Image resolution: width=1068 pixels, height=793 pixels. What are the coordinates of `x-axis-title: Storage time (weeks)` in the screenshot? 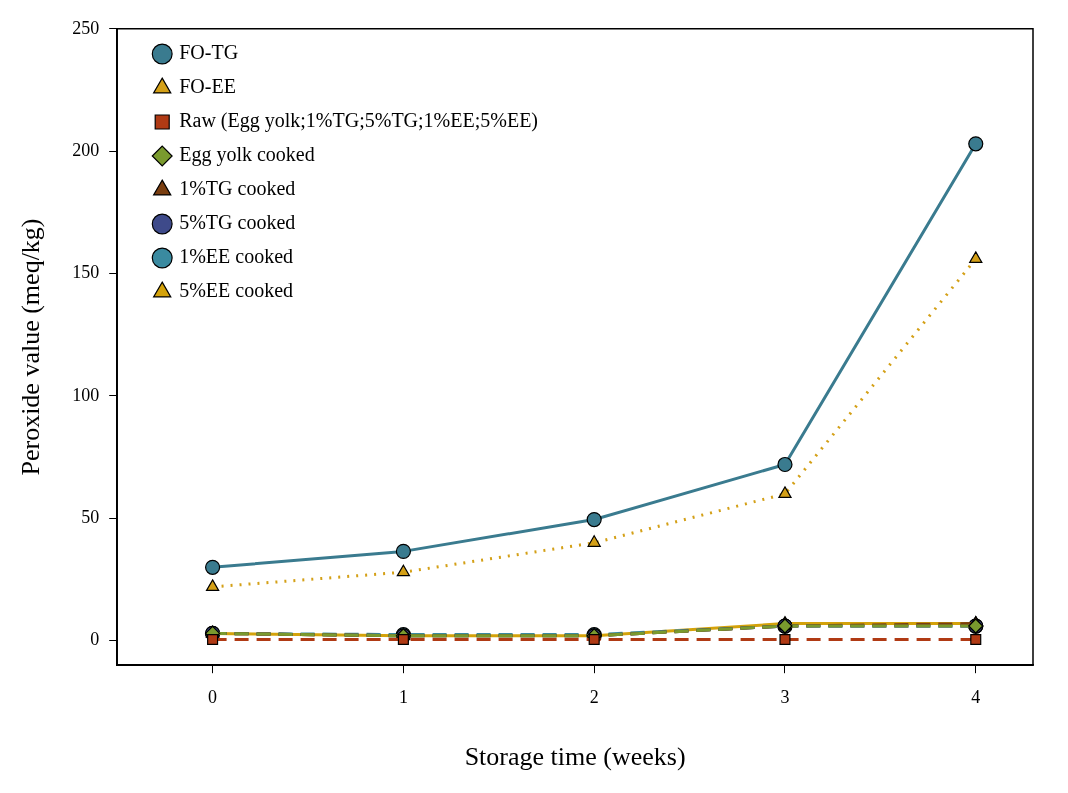 It's located at (575, 757).